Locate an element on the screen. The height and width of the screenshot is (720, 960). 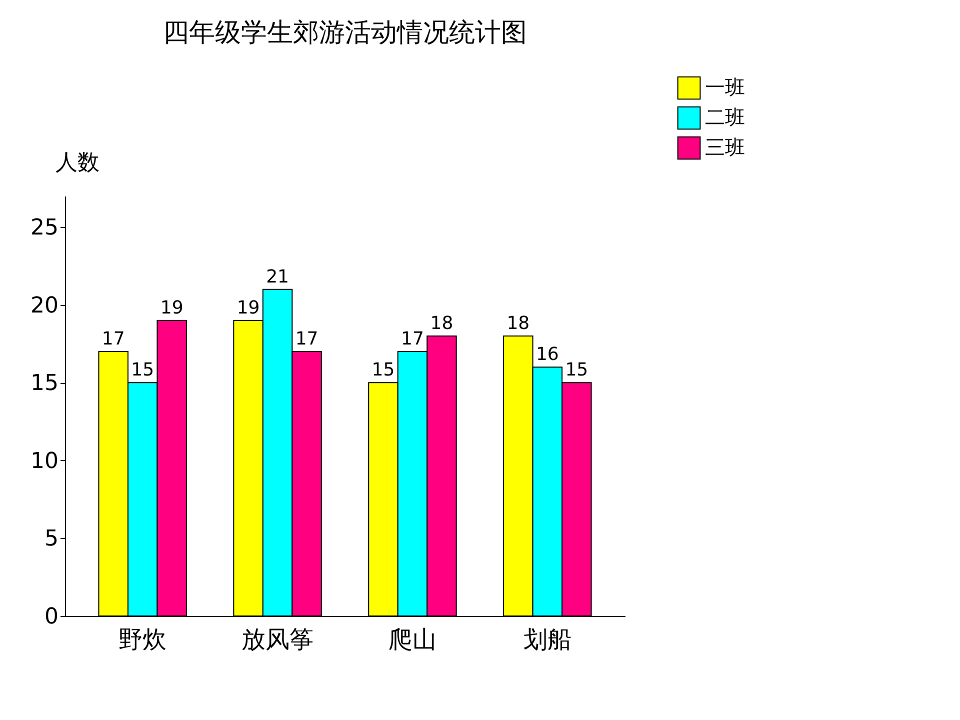
x-tick-label: 爬山 is located at coordinates (412, 640).